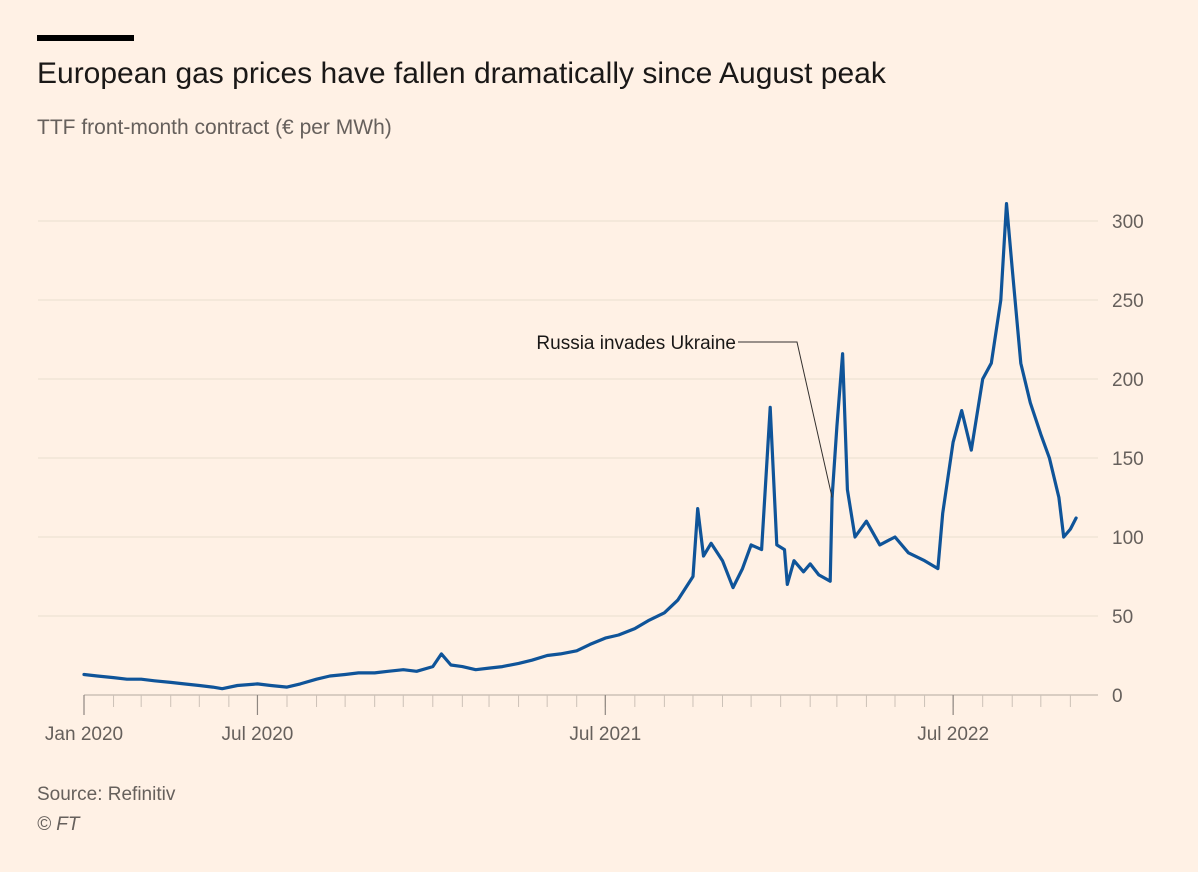 The image size is (1198, 872). Describe the element at coordinates (84, 734) in the screenshot. I see `x-tick-label: Jan 2020` at that location.